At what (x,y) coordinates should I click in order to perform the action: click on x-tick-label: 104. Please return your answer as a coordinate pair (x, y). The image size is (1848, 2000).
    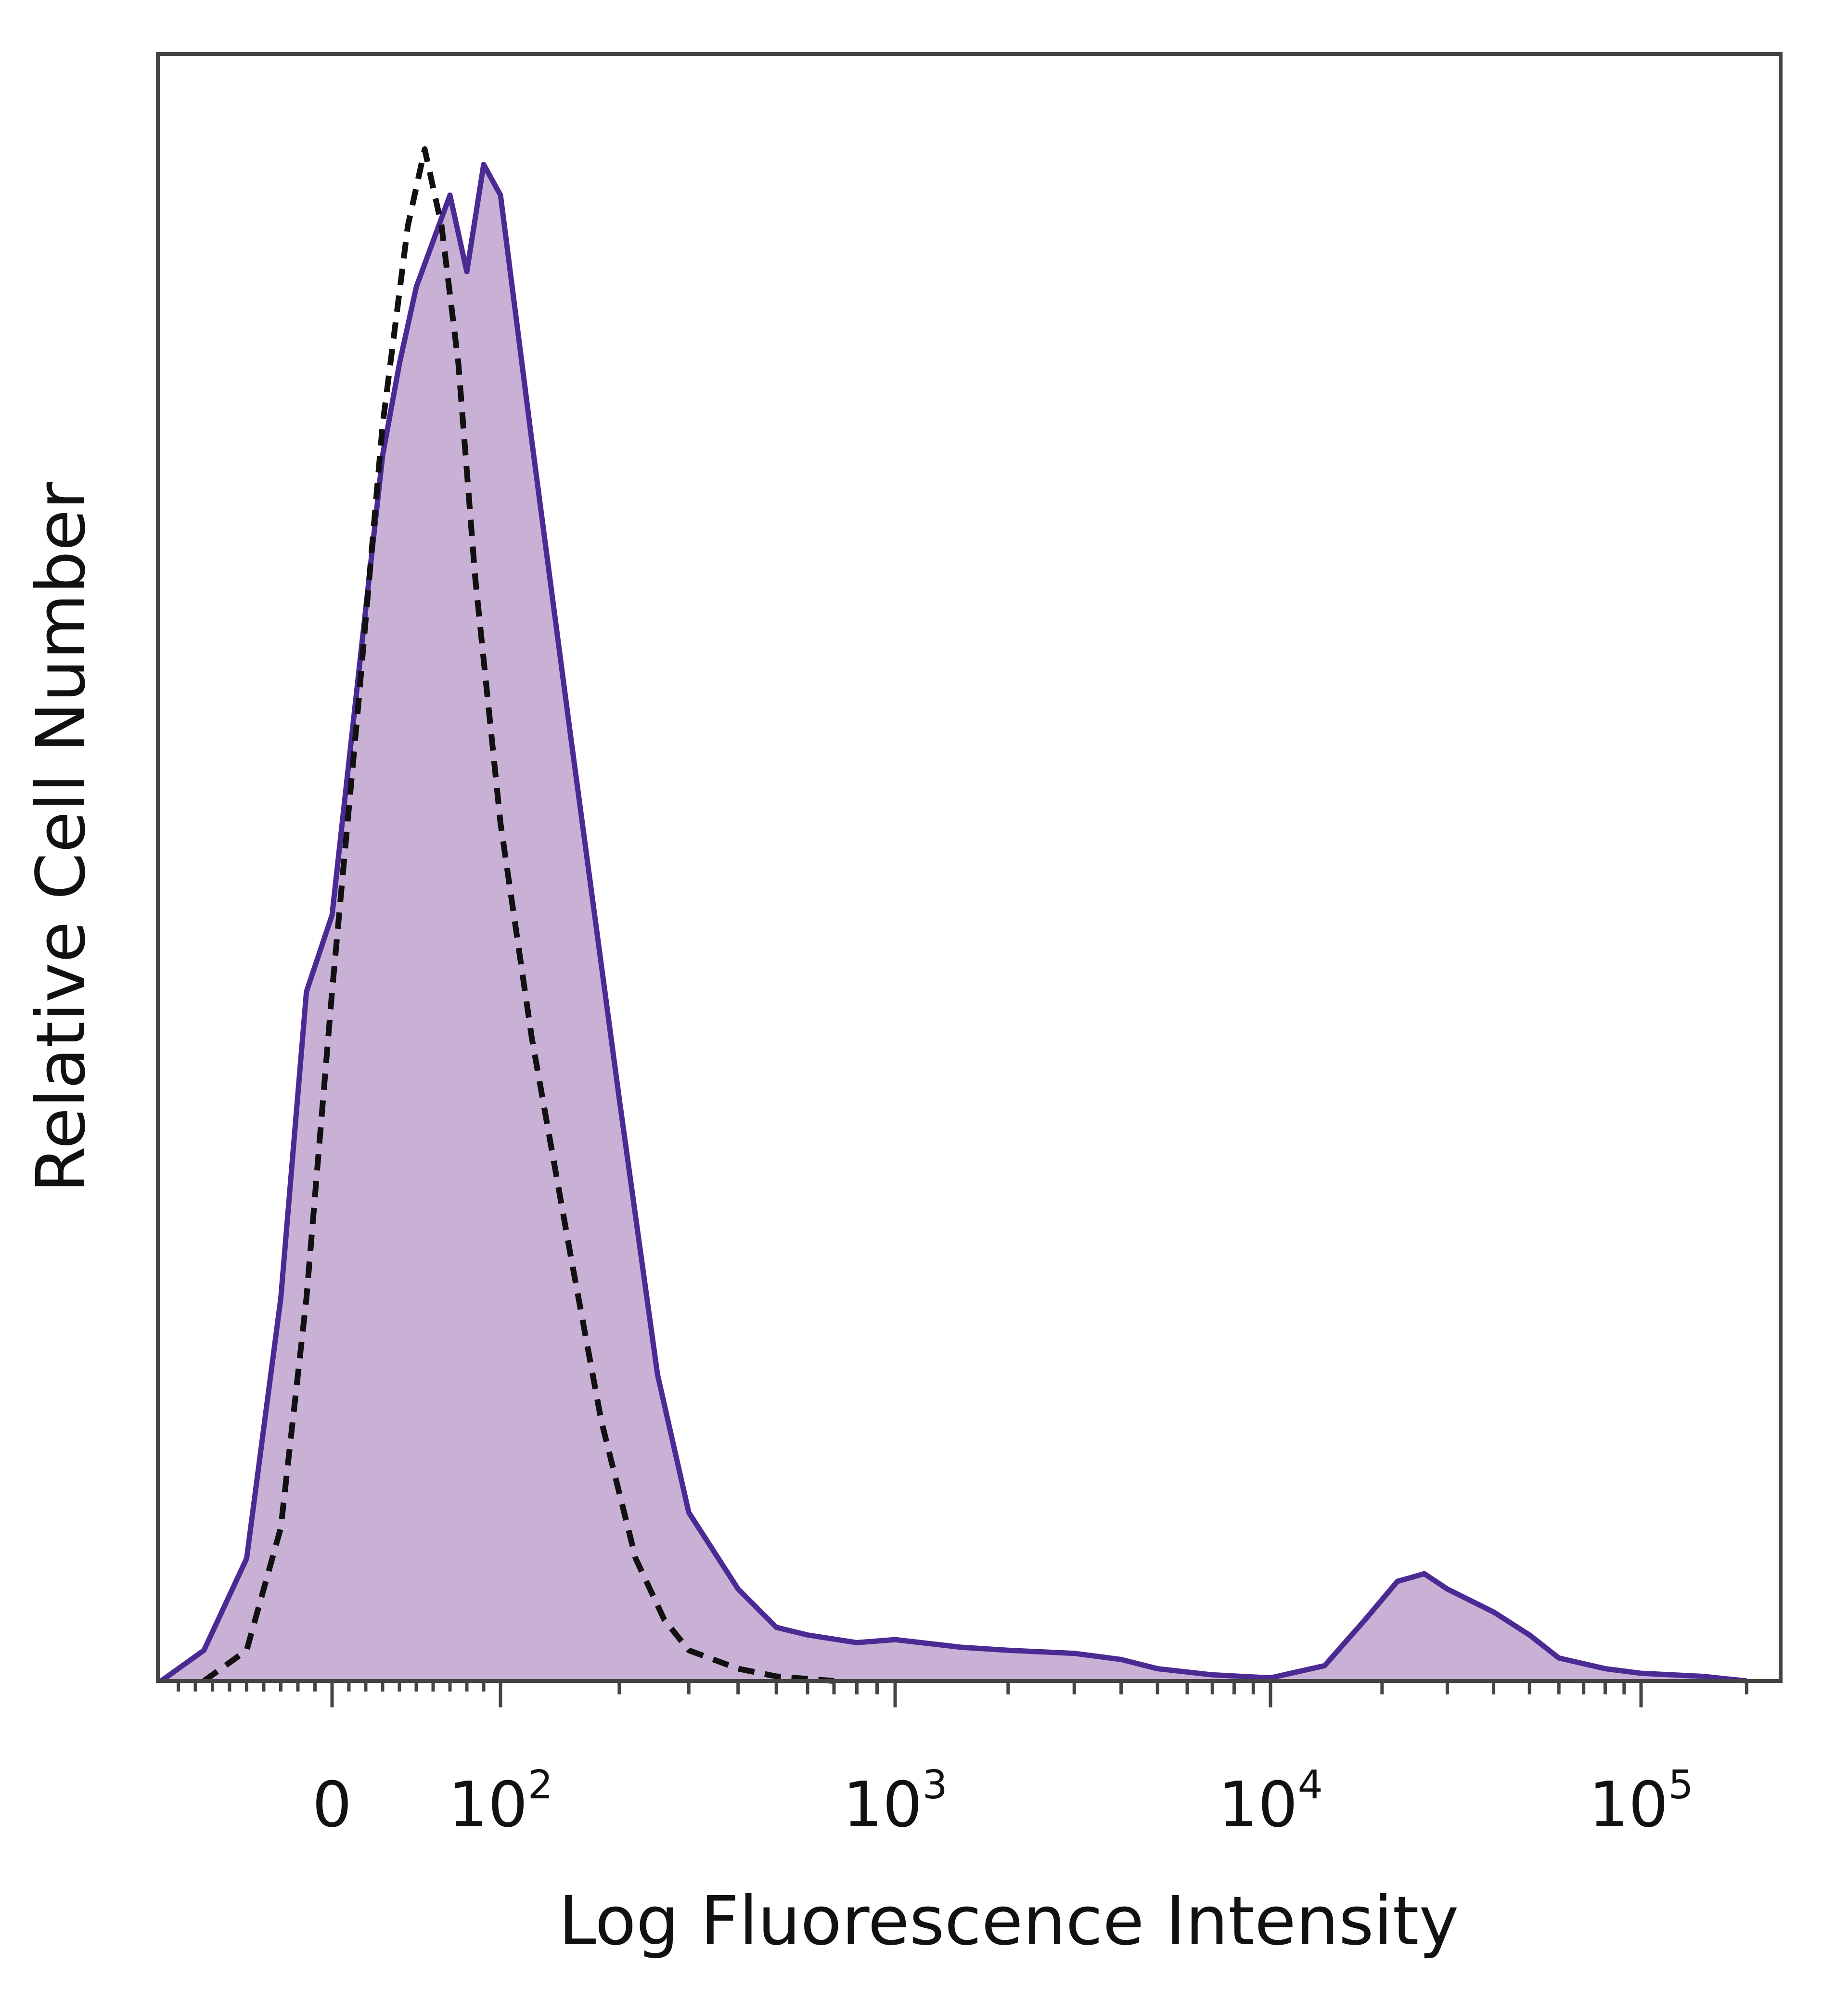
    Looking at the image, I should click on (1270, 1801).